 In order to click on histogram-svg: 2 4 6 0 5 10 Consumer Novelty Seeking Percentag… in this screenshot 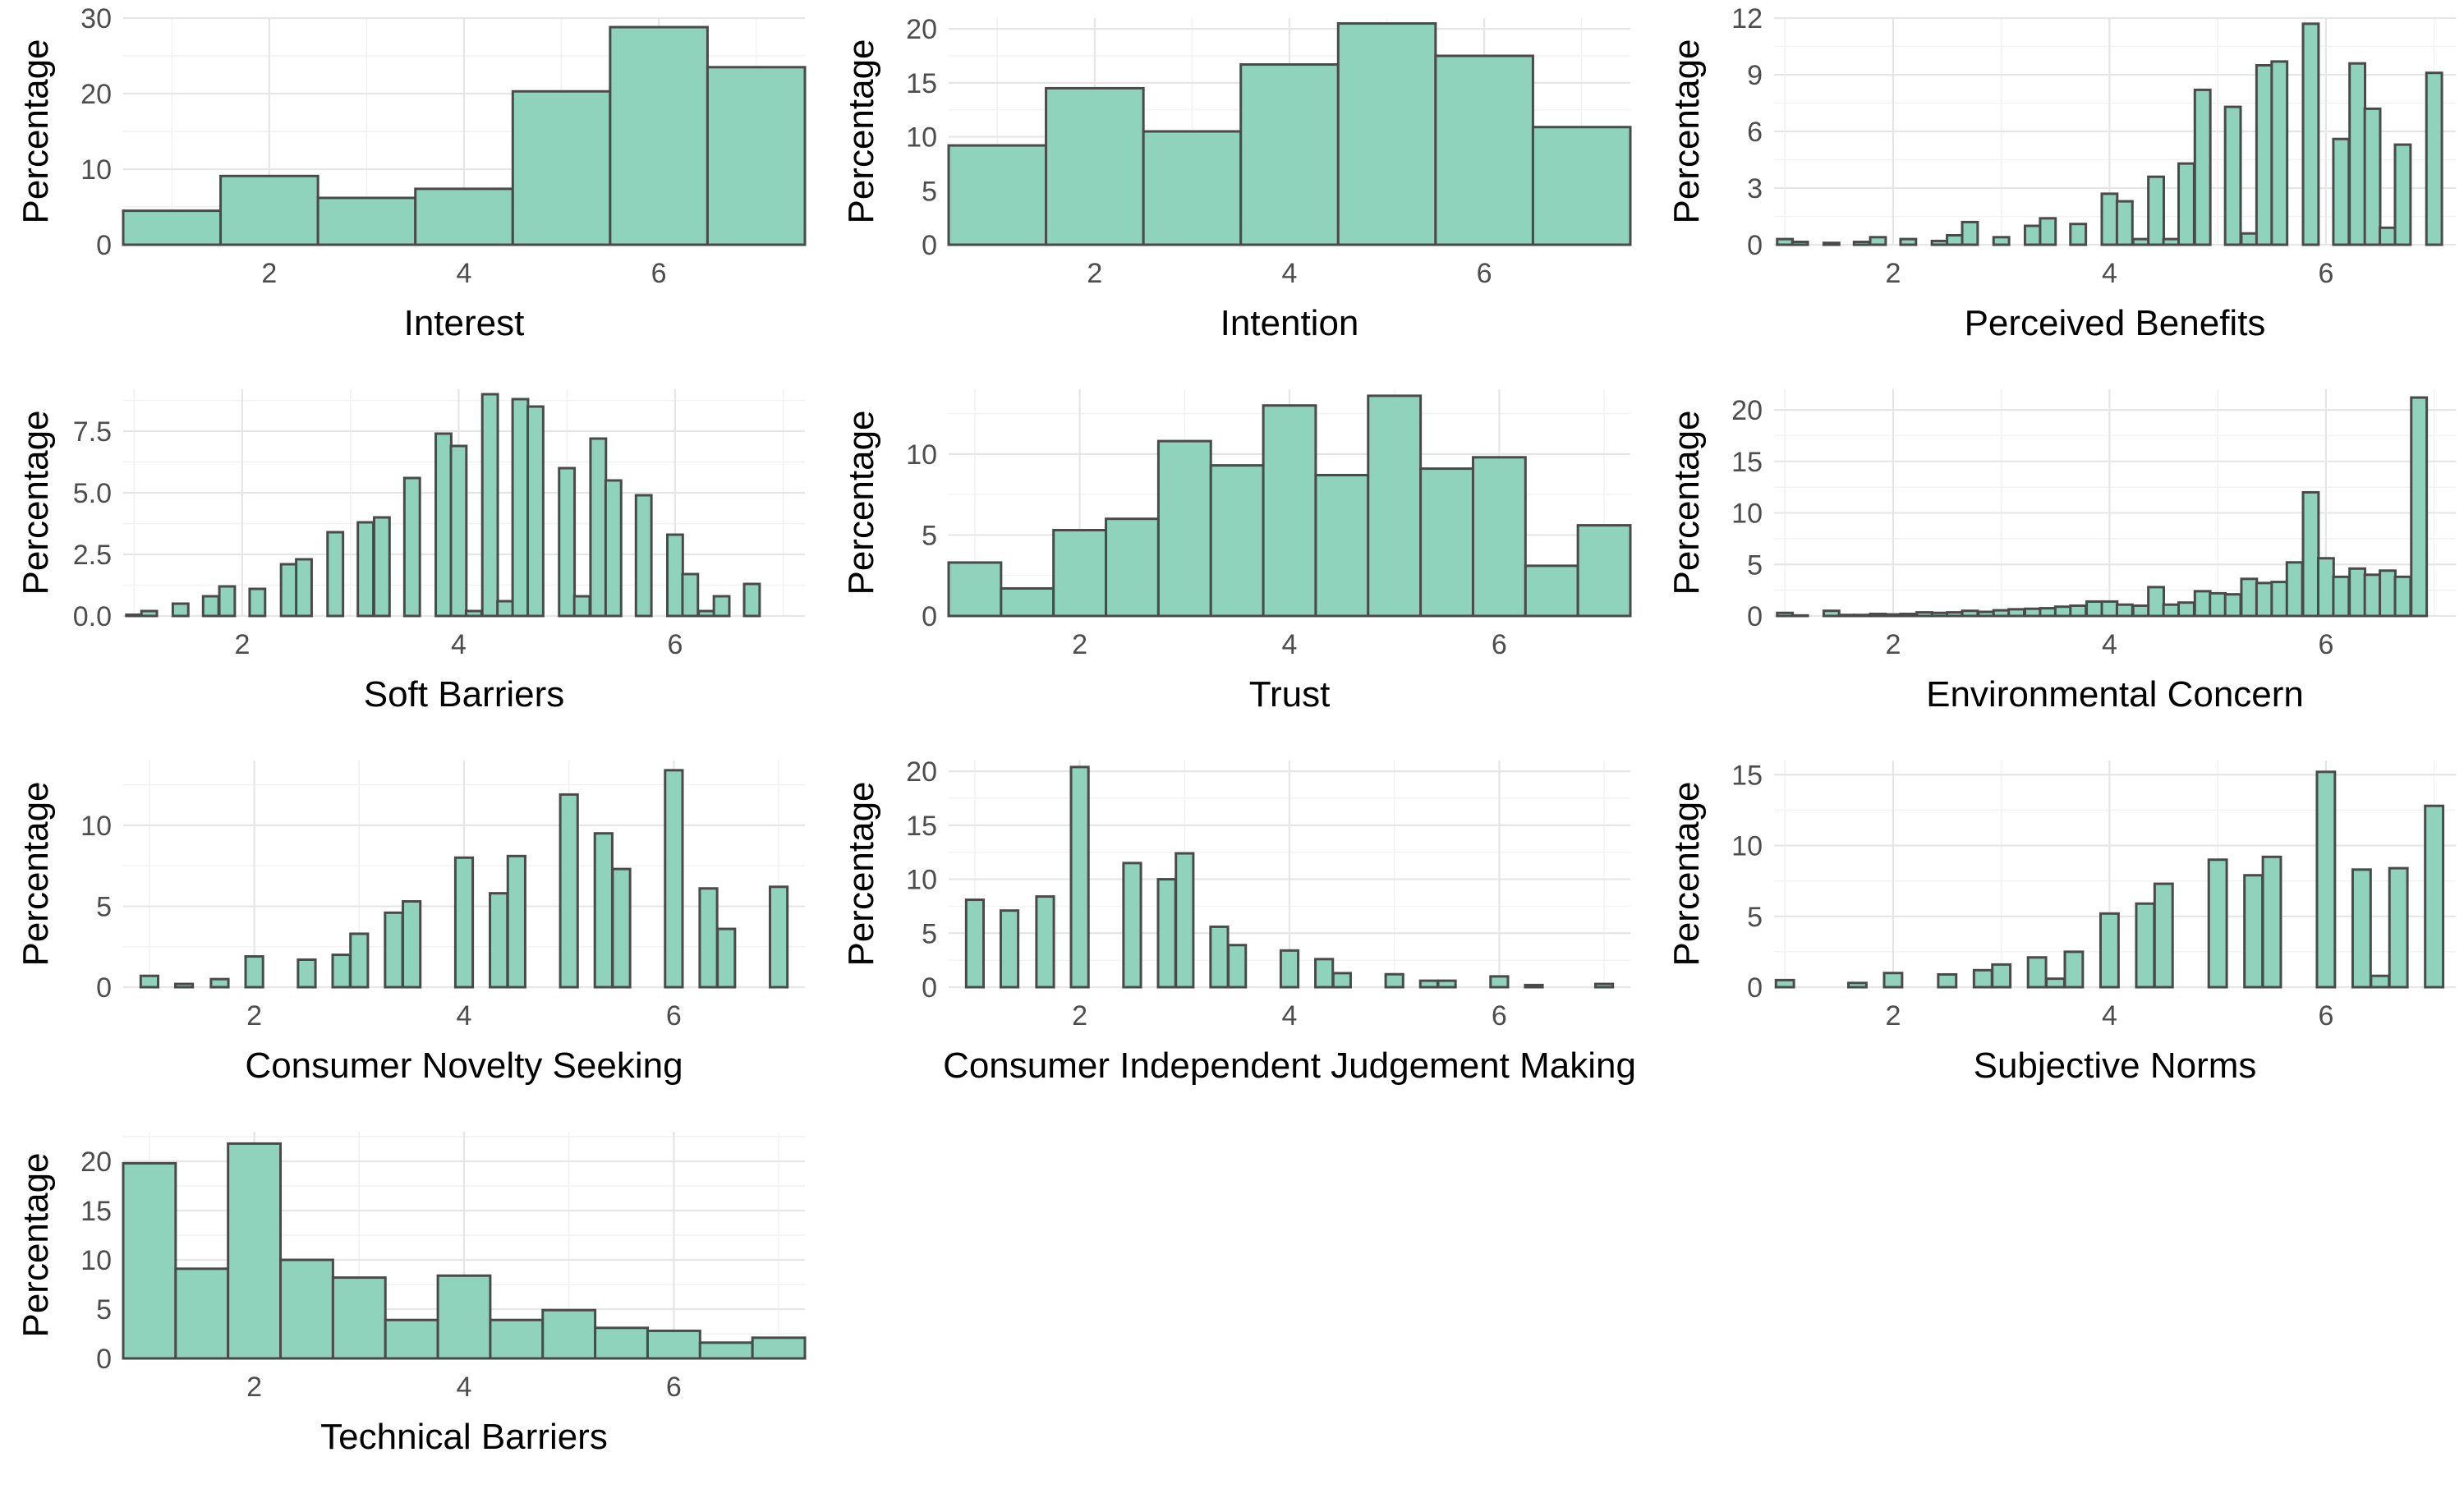, I will do `click(410, 923)`.